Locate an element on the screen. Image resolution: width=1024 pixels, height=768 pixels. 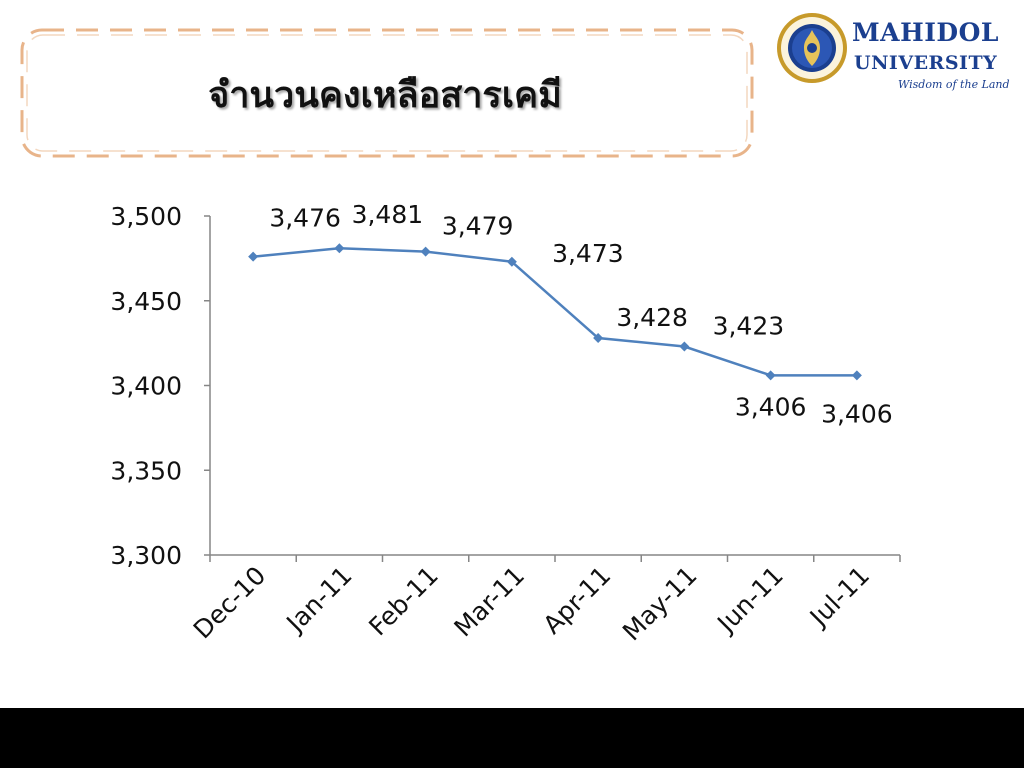
x-tick-label: Mar-11 is located at coordinates (490, 602).